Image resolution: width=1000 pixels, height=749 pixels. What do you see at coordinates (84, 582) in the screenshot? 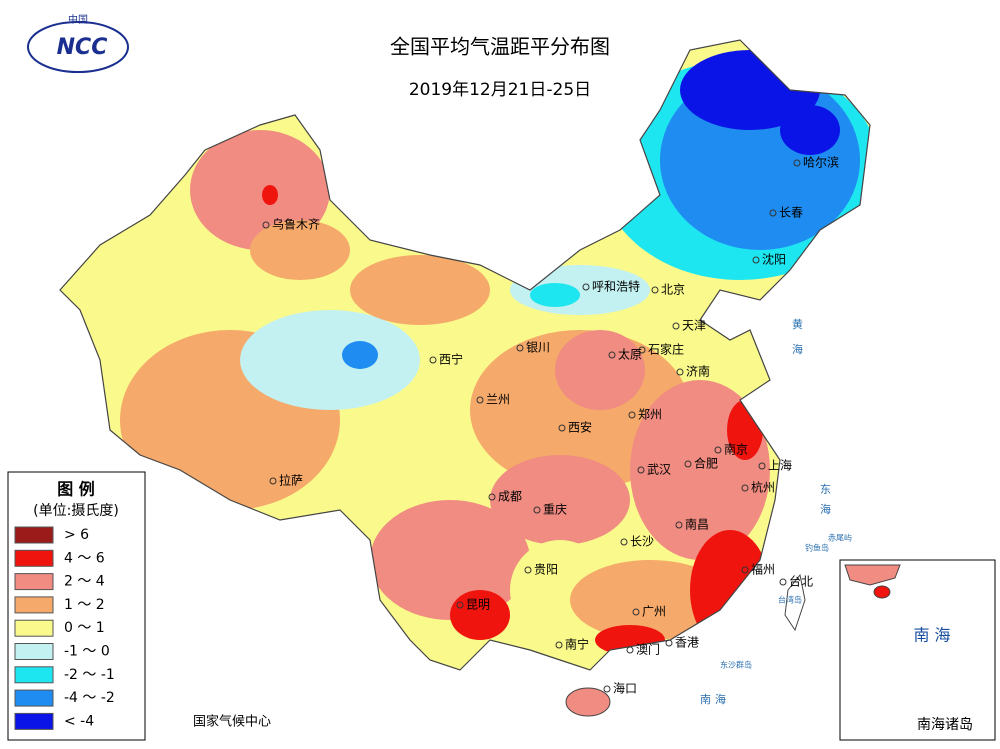
I see `legend-label: 2 ～ 4` at bounding box center [84, 582].